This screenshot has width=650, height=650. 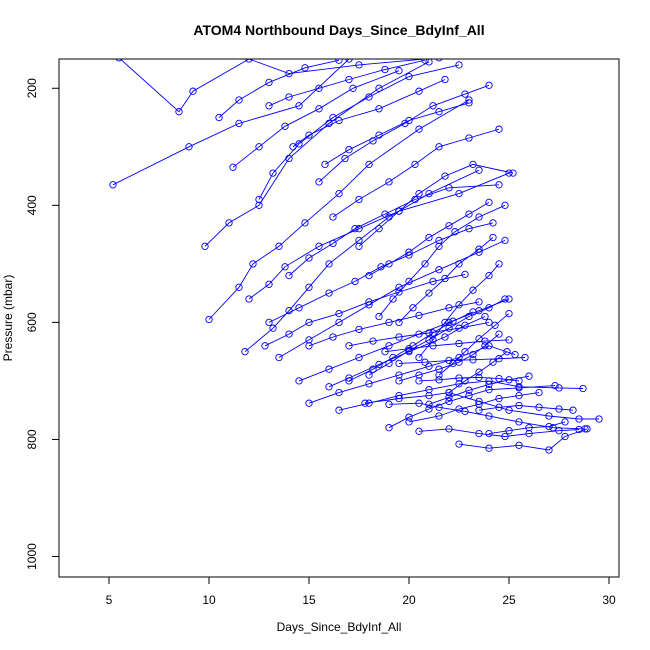 What do you see at coordinates (509, 600) in the screenshot?
I see `x-tick-label: 25` at bounding box center [509, 600].